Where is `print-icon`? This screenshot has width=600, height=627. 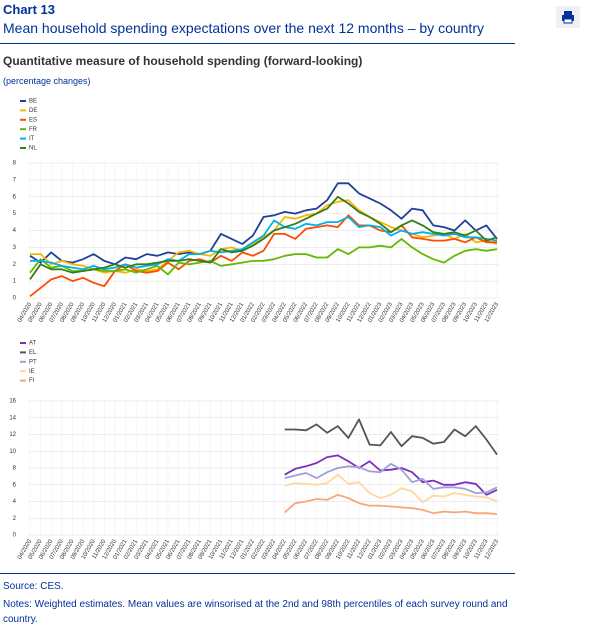
print-icon is located at coordinates (568, 17).